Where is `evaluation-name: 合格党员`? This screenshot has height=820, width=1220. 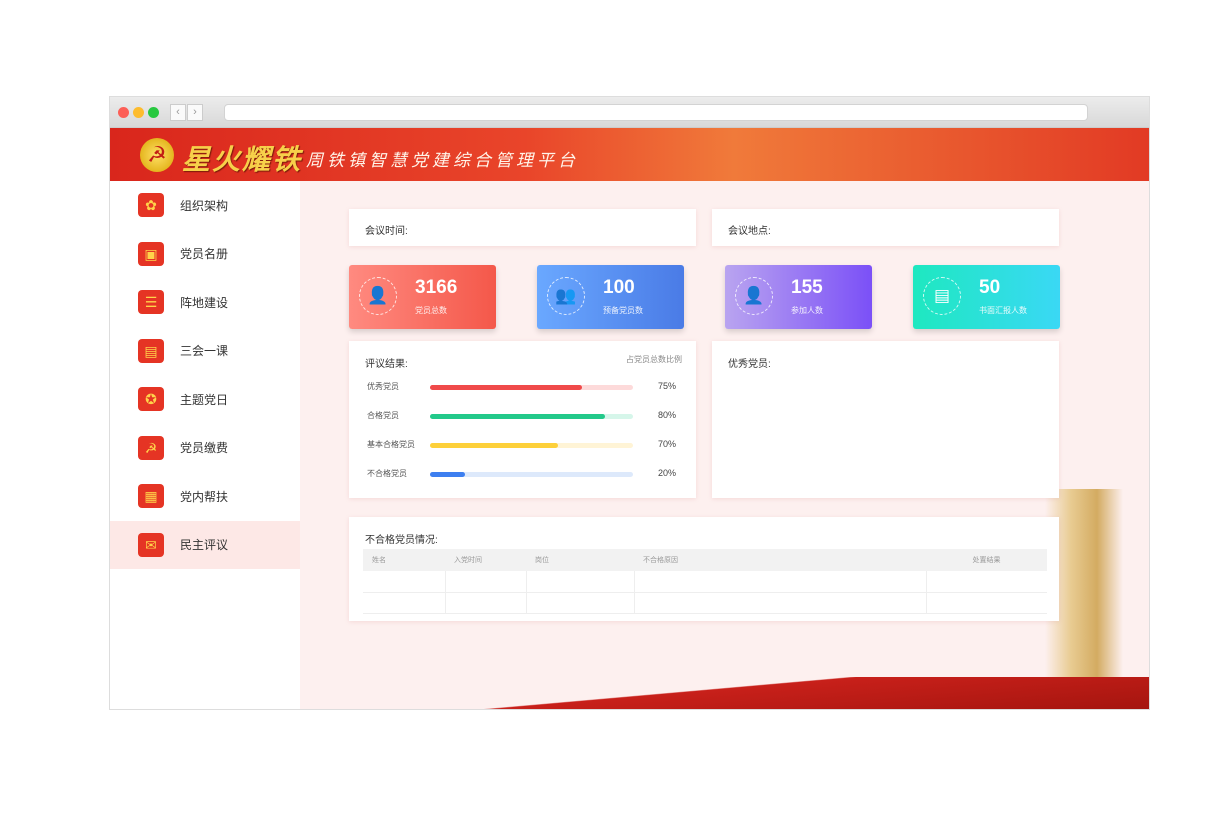
evaluation-name: 合格党员 is located at coordinates (383, 415).